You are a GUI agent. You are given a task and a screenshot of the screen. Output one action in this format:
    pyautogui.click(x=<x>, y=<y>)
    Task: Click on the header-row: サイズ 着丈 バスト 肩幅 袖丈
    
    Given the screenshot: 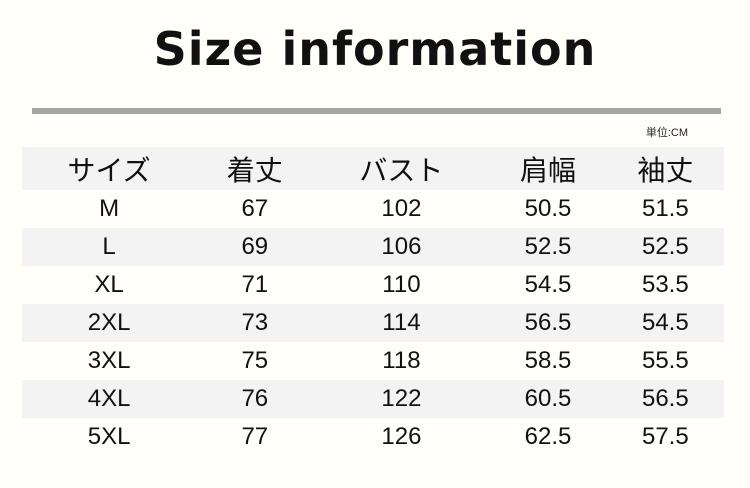 What is the action you would take?
    pyautogui.click(x=373, y=168)
    